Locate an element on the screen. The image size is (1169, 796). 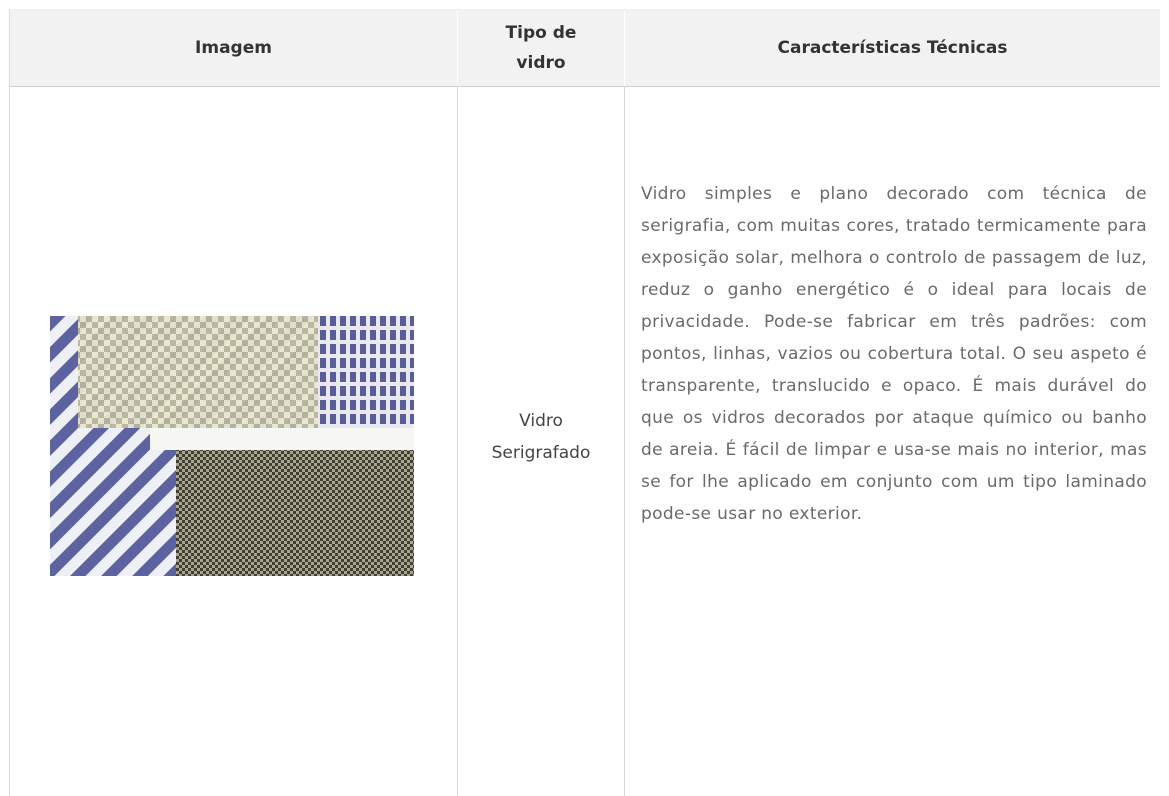
header-cell: Características Técnicas is located at coordinates (892, 47).